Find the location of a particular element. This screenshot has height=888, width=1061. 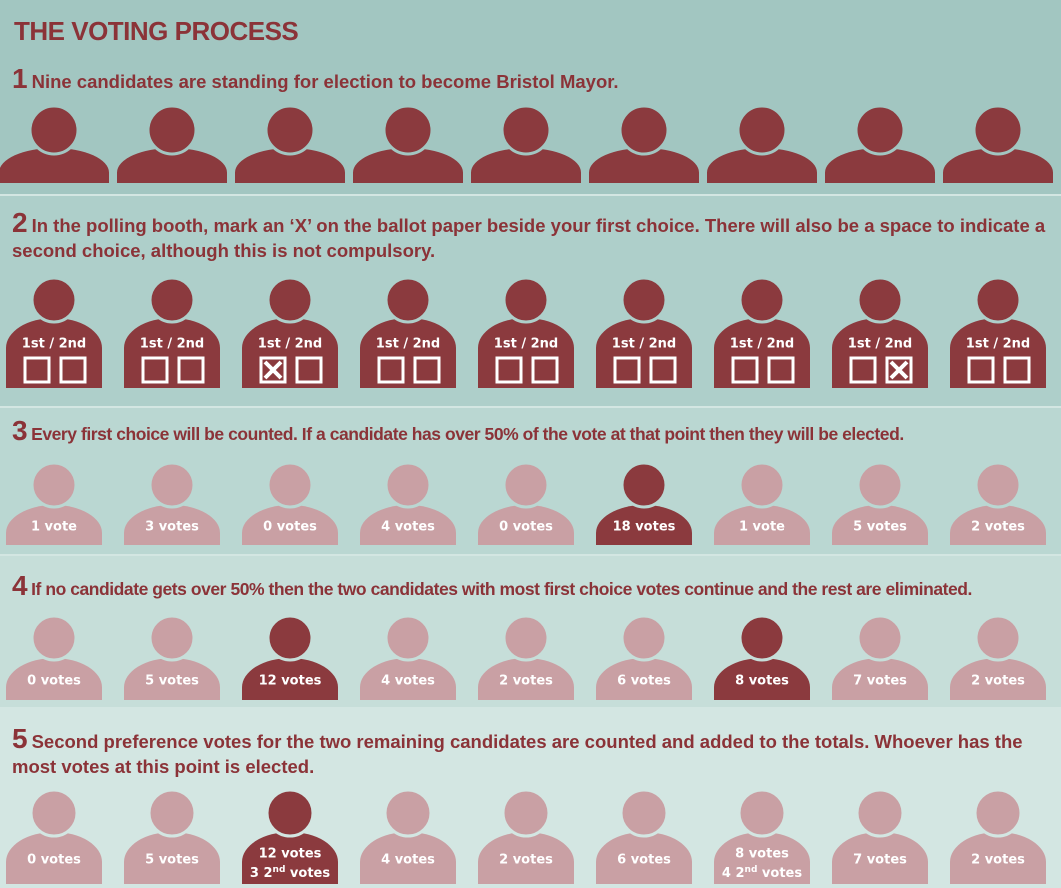

candidate-icon: 7 votes is located at coordinates (880, 657).